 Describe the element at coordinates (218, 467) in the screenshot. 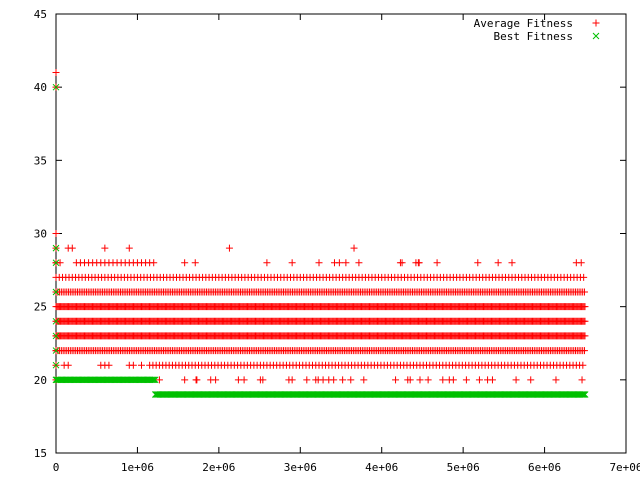

I see `x-tick-label: 2e+06` at that location.